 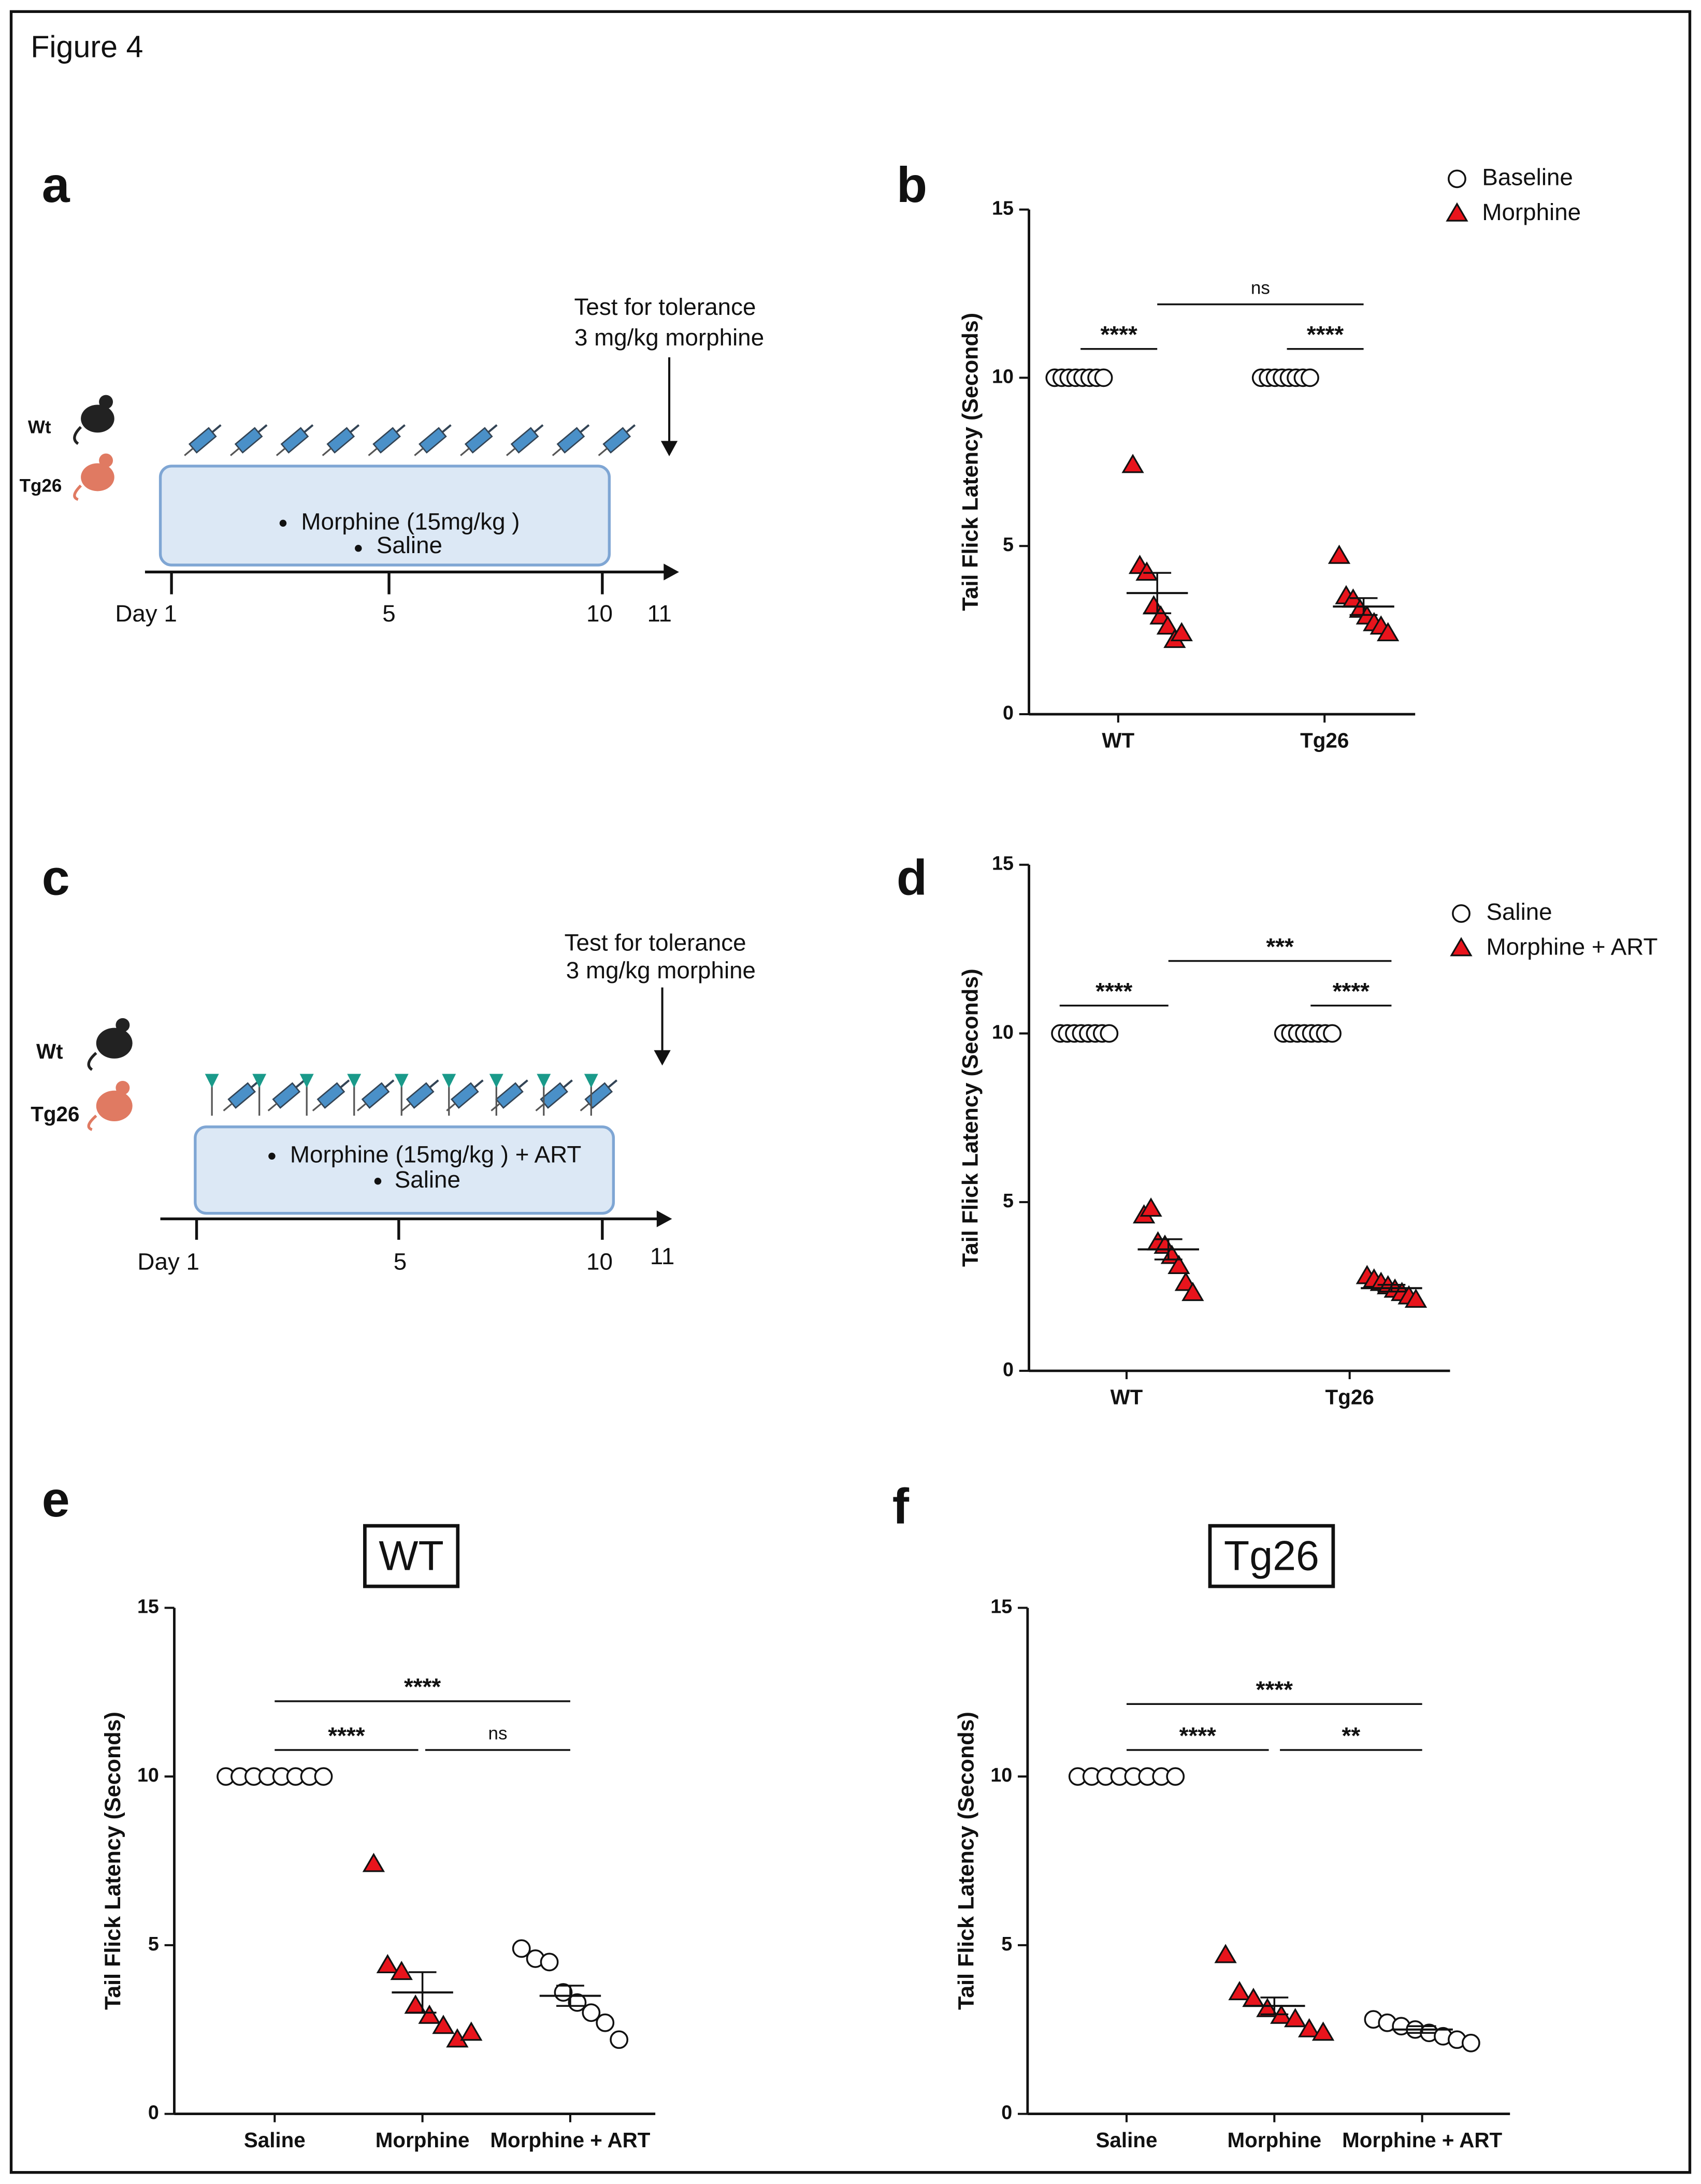 What do you see at coordinates (404, 1170) in the screenshot?
I see `treatment-box` at bounding box center [404, 1170].